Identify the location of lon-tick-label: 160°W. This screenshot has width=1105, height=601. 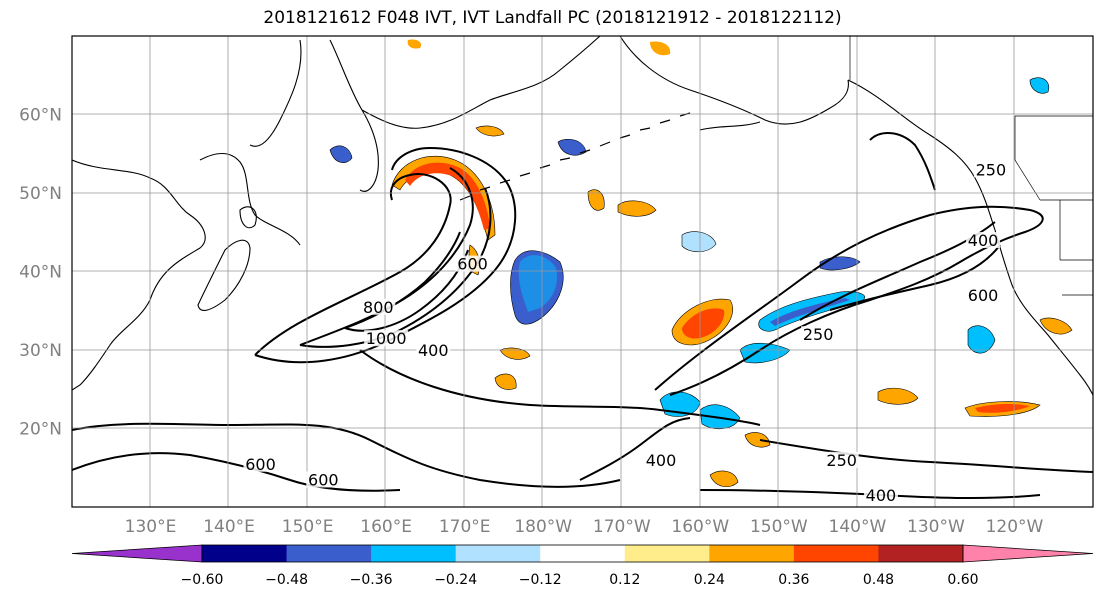
(700, 527).